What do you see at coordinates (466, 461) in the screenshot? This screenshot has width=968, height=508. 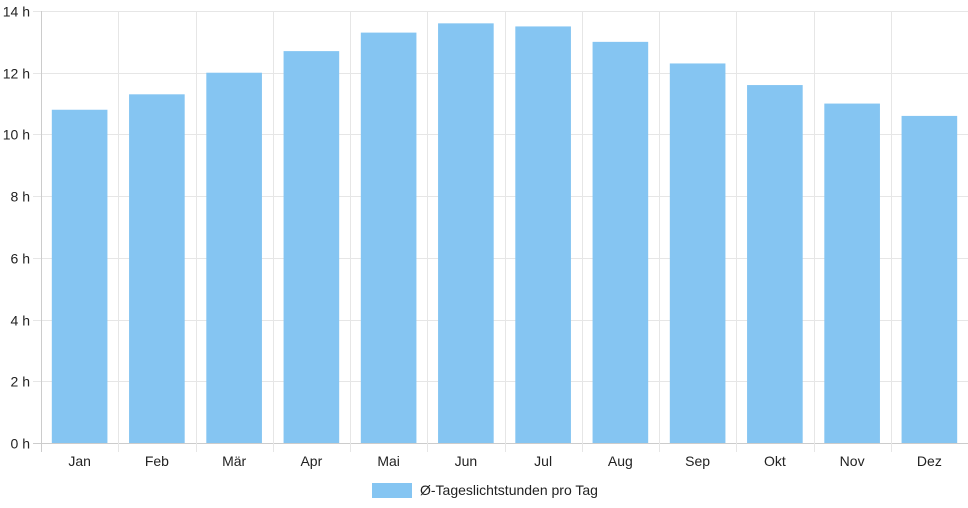 I see `x-tick-label: Jun` at bounding box center [466, 461].